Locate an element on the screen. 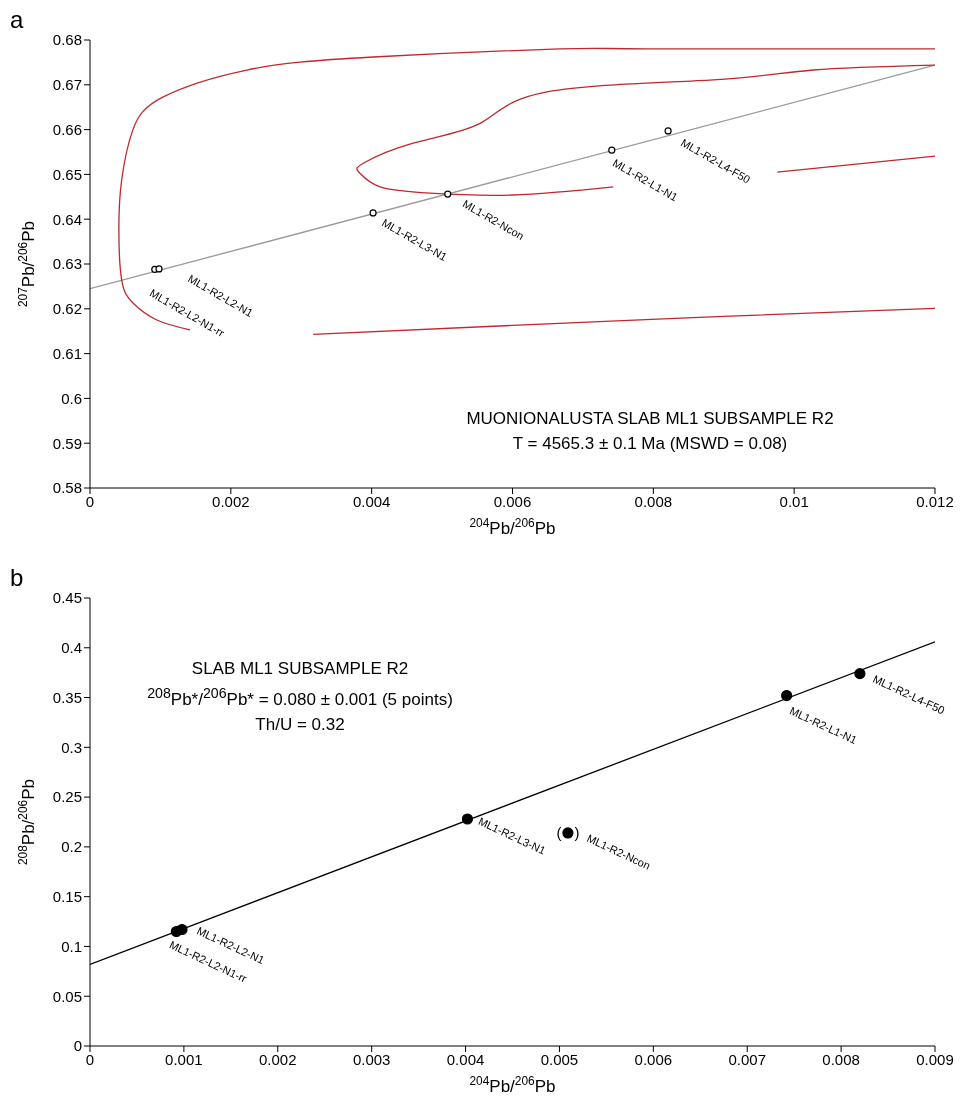  y-tick-label: 0.25 is located at coordinates (67, 797).